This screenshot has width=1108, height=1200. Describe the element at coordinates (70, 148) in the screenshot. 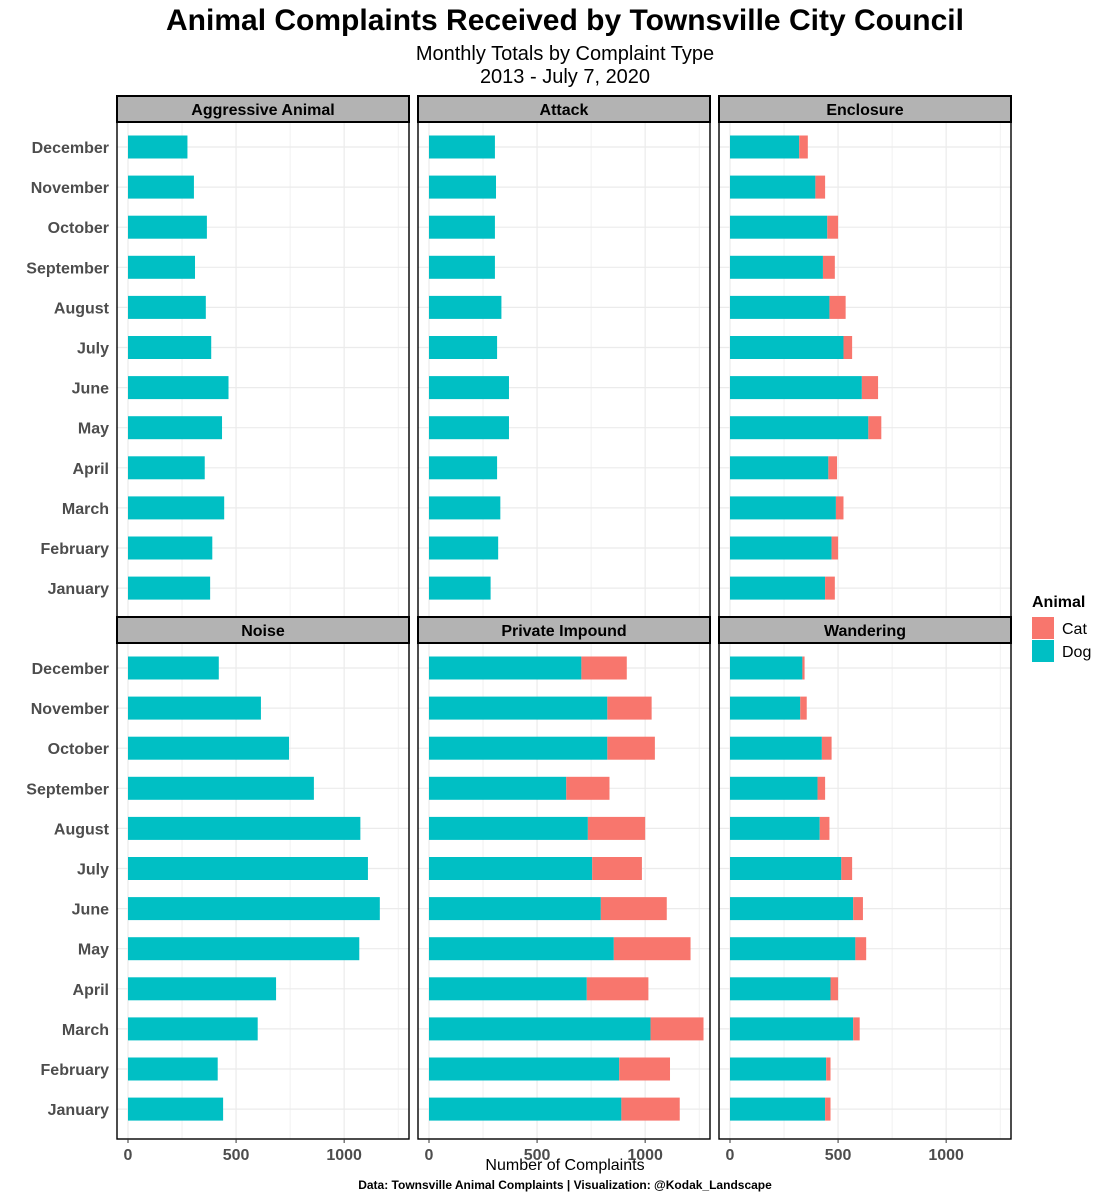

I see `y-tick-label: December` at that location.